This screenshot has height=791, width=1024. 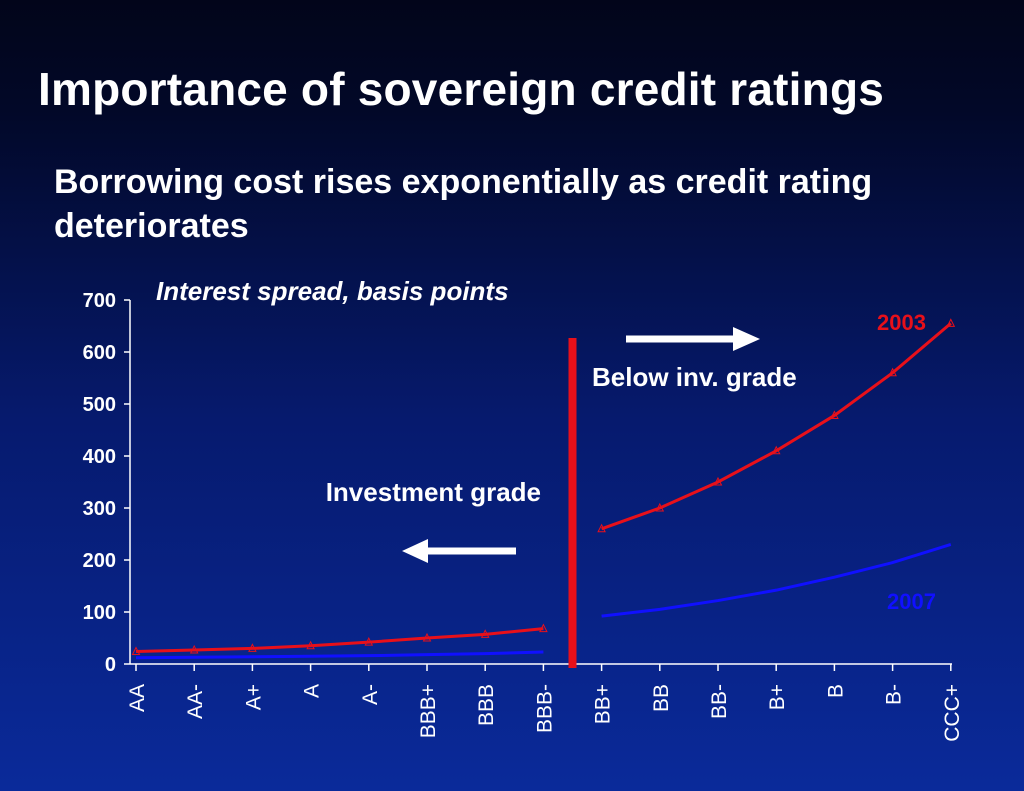 I want to click on x-tick-label: BBB-, so click(x=544, y=708).